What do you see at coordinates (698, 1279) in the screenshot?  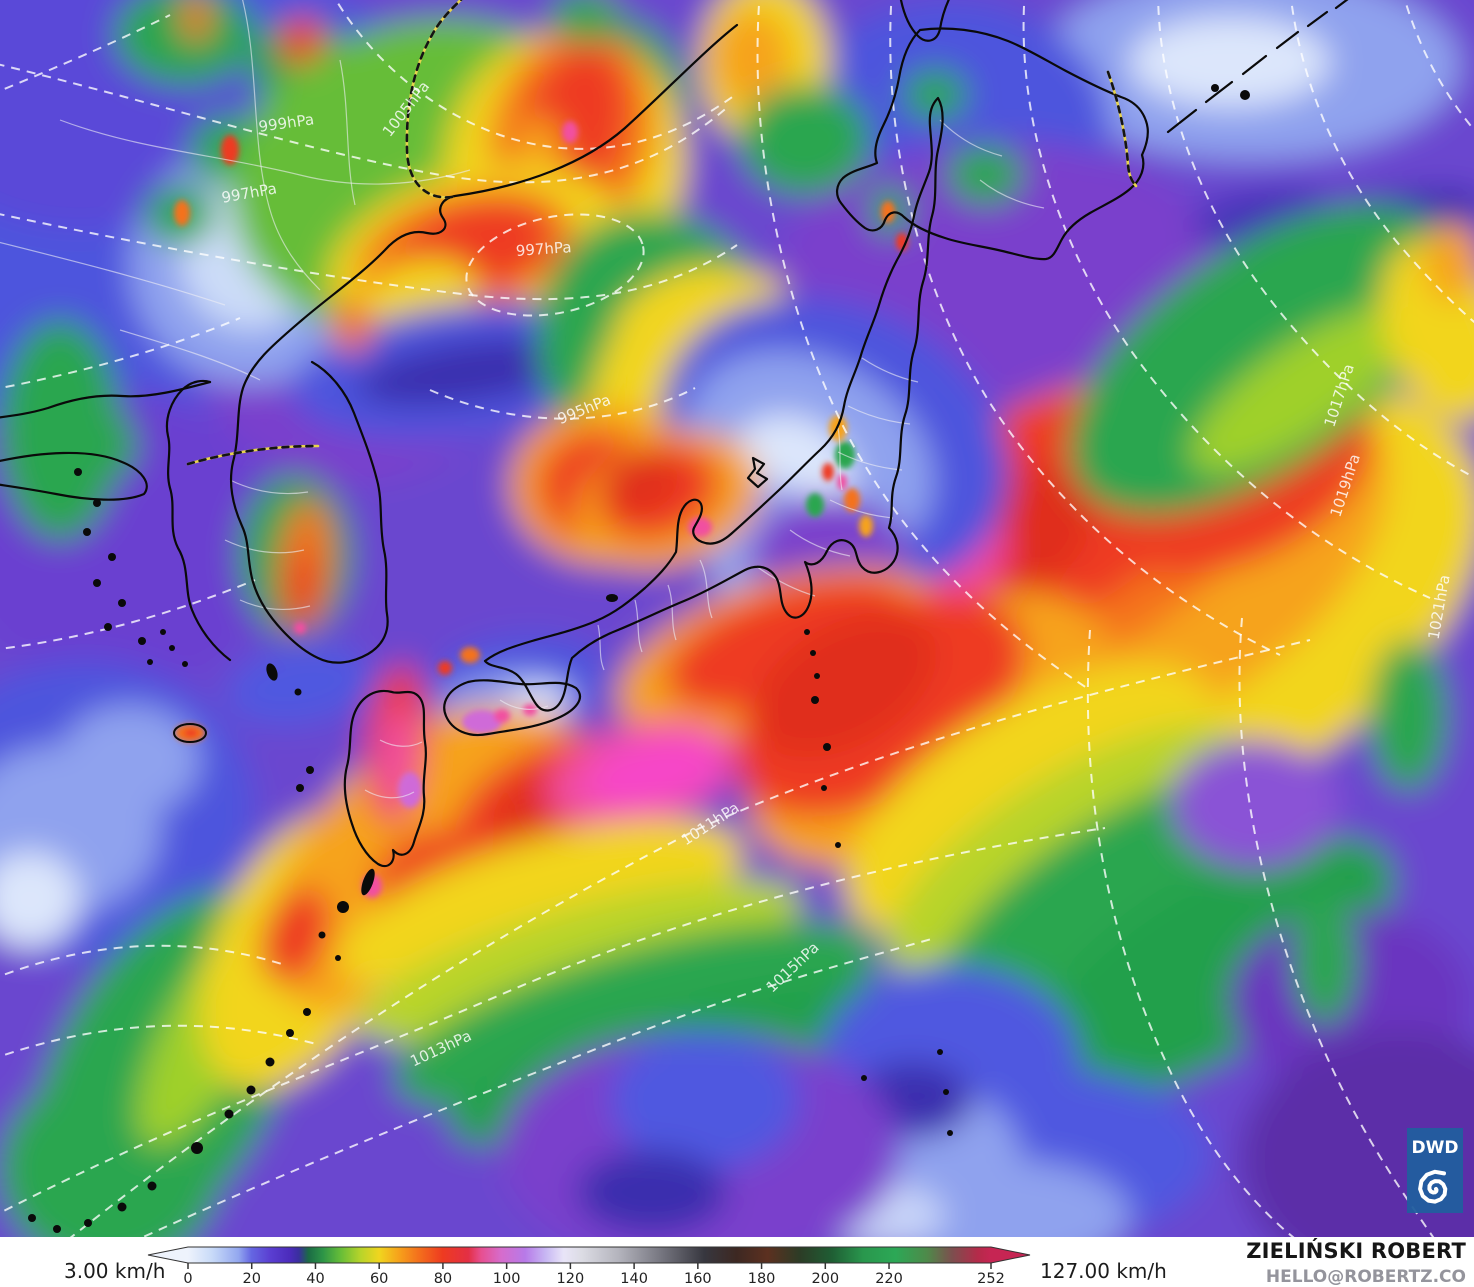 I see `legend-tick-label: 160` at bounding box center [698, 1279].